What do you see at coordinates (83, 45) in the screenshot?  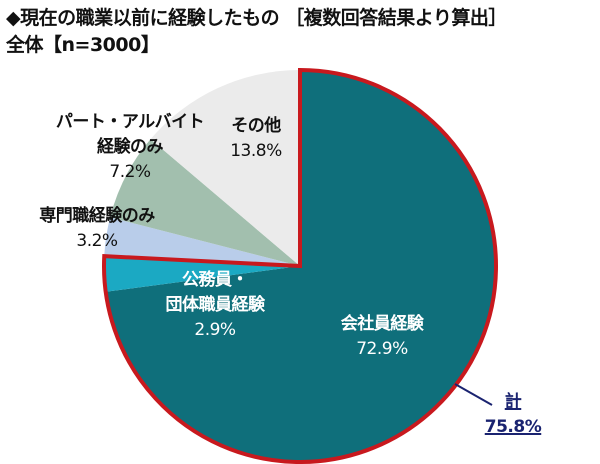 I see `chart-subtitle: 全体【n=3000】` at bounding box center [83, 45].